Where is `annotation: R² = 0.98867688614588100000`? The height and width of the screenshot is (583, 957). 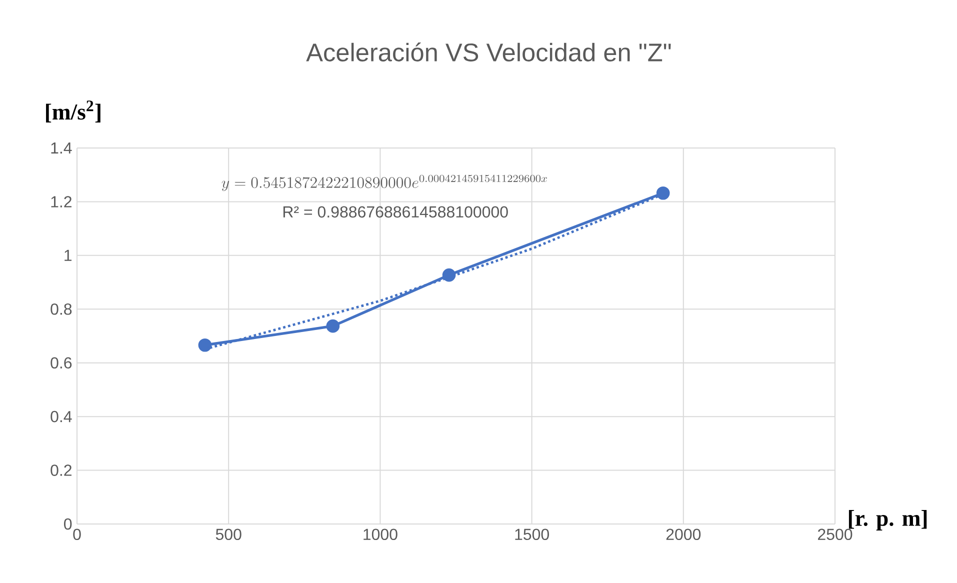
annotation: R² = 0.98867688614588100000 is located at coordinates (395, 212).